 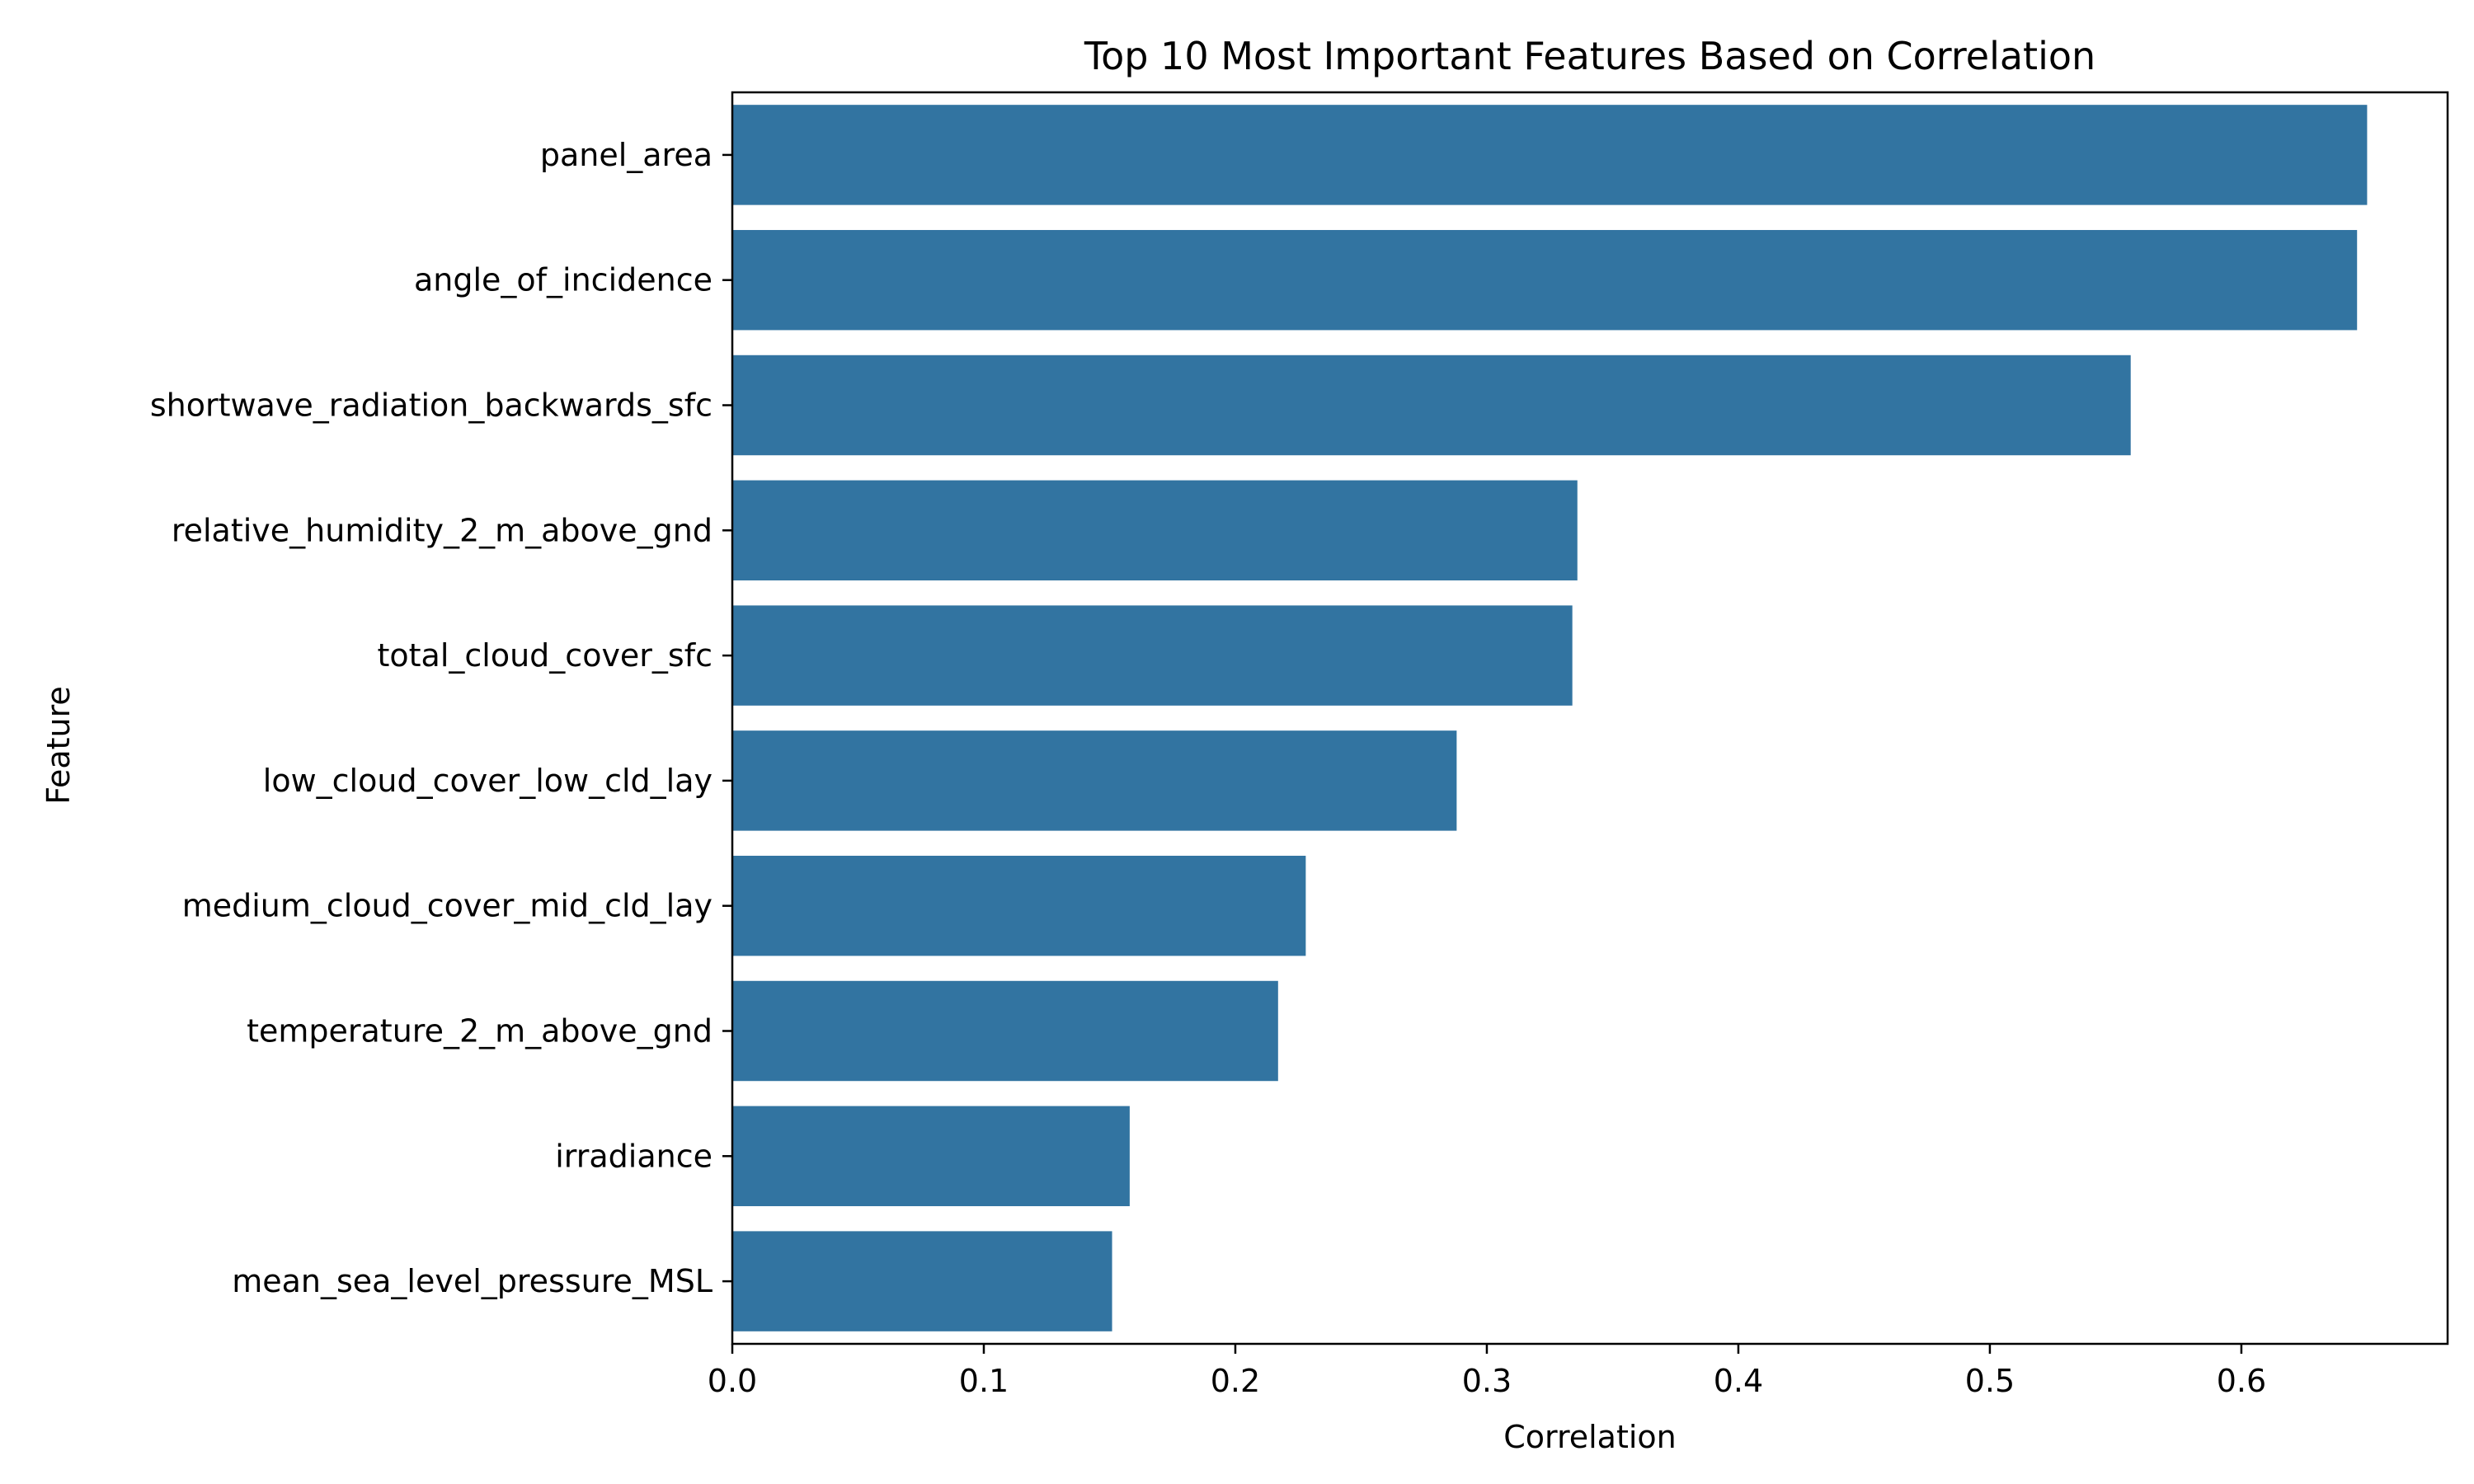 What do you see at coordinates (545, 655) in the screenshot?
I see `y-tick-label: total_cloud_cover_sfc` at bounding box center [545, 655].